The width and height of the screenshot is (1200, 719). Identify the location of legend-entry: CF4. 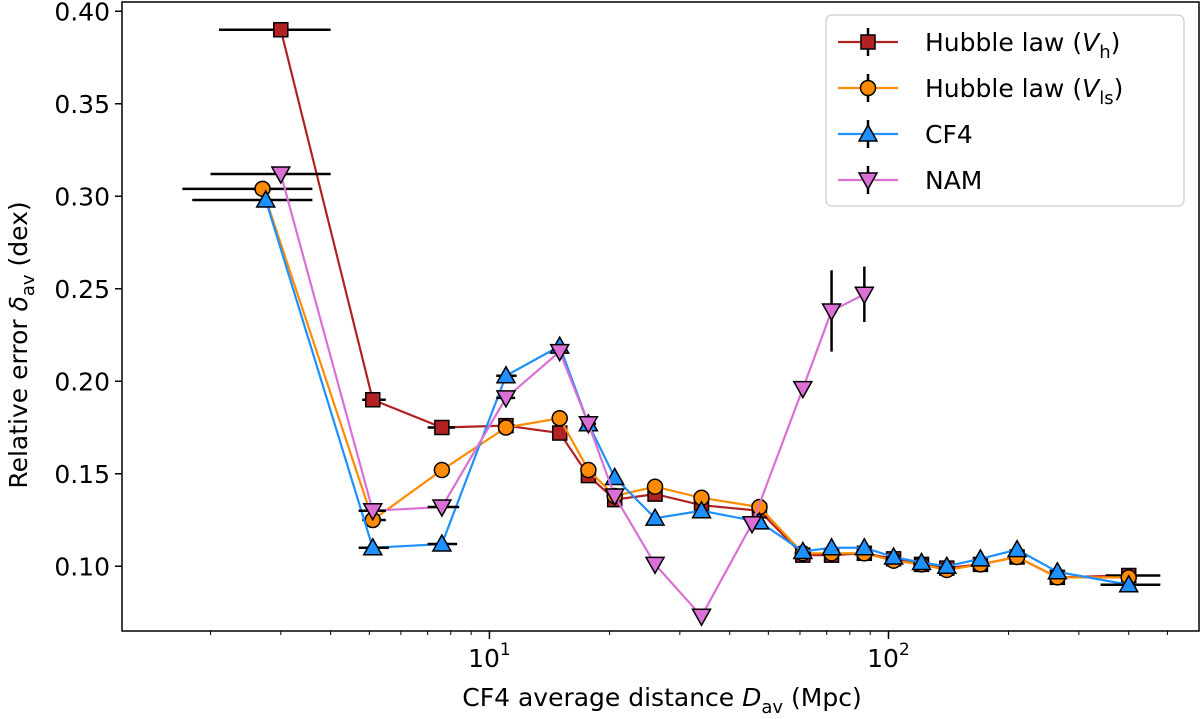
(905, 134).